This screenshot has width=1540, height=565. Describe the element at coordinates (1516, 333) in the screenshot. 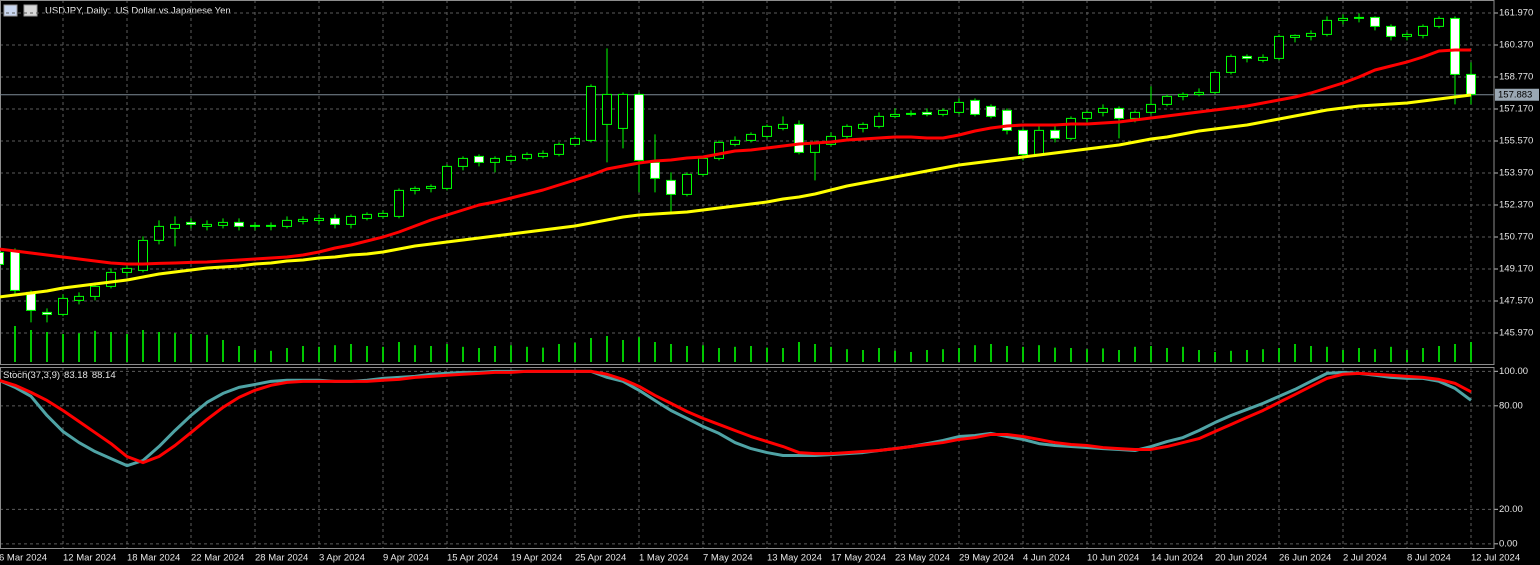

I see `y-tick-label: 145.970` at that location.